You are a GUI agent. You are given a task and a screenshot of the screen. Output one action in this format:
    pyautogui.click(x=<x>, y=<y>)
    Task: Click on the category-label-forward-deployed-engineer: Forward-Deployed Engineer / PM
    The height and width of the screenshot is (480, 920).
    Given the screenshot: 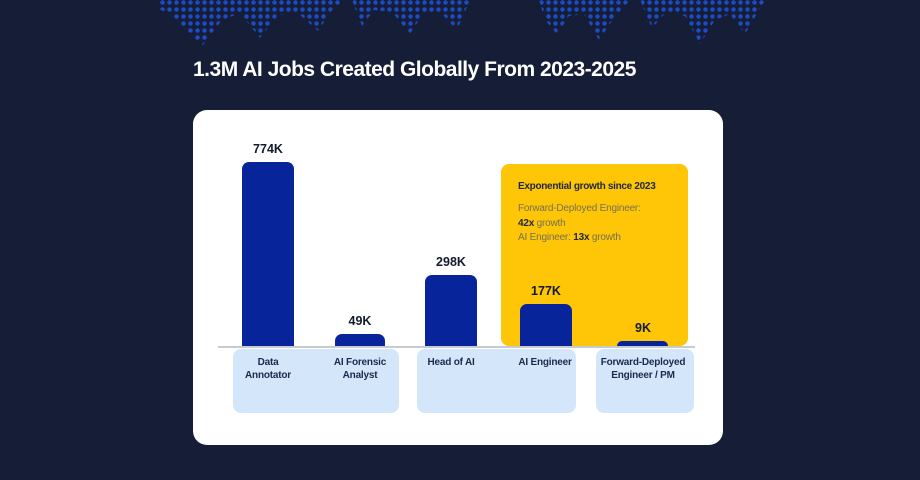 What is the action you would take?
    pyautogui.click(x=643, y=369)
    